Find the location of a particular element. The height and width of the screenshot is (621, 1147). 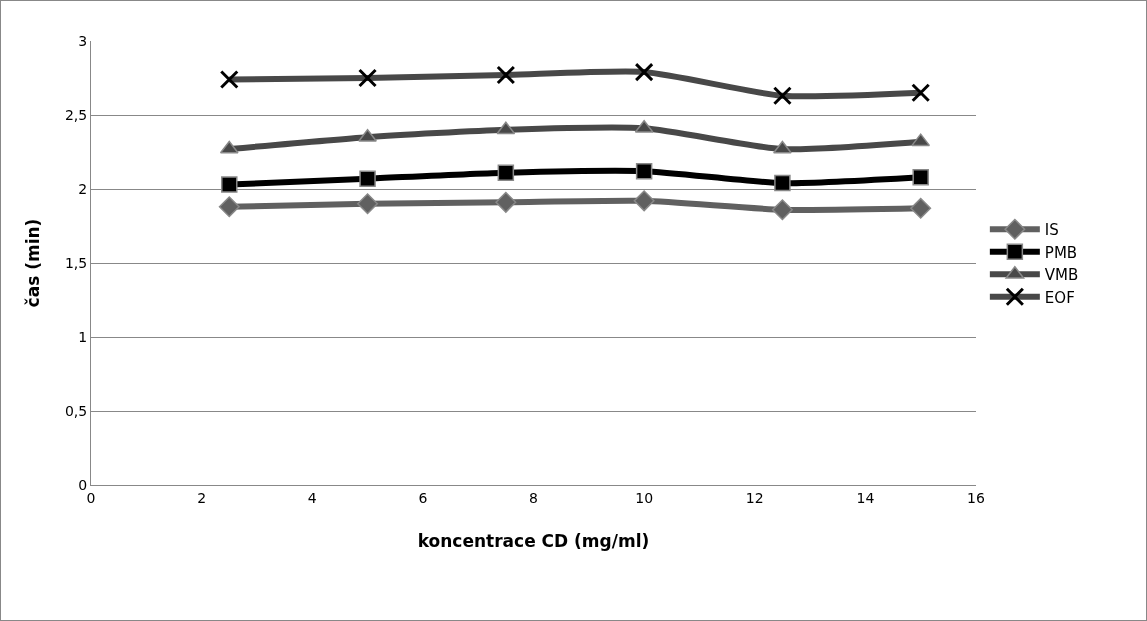

legend-label: EOF is located at coordinates (1059, 297).